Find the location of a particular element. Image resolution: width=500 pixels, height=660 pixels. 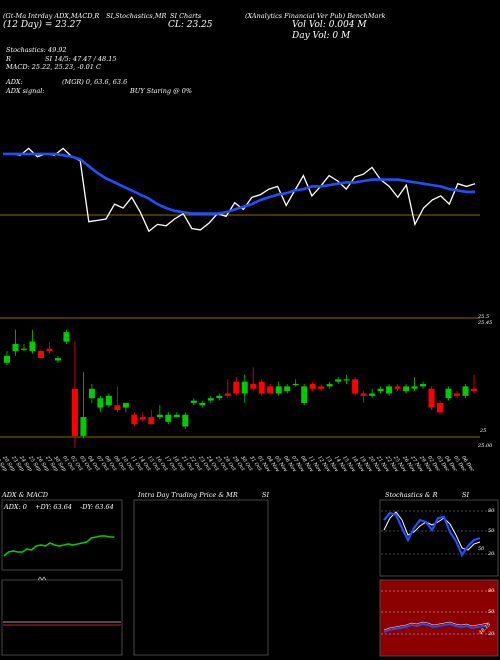

rsi-readout: SI 14/5: 47.47 / 48.15 is located at coordinates (81, 59).